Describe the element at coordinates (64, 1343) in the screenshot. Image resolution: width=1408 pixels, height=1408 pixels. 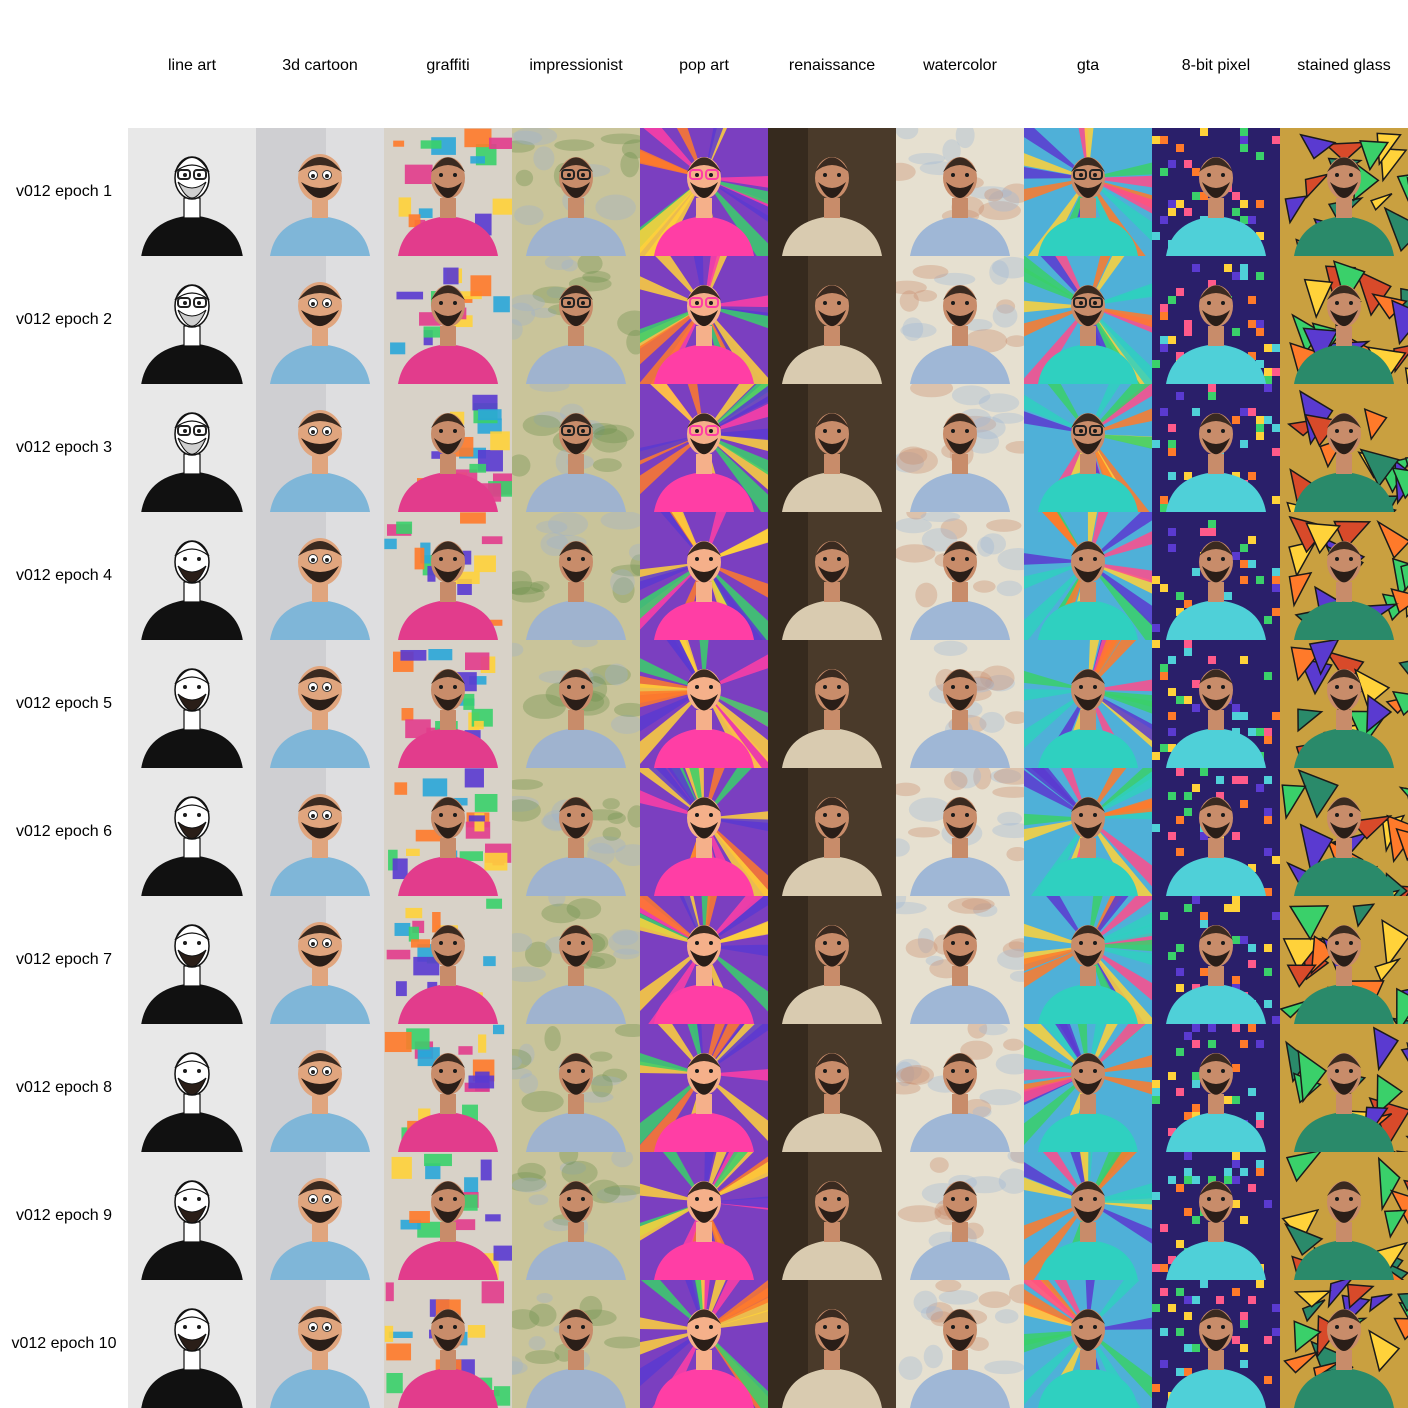
I see `row-label: v012 epoch 10` at that location.